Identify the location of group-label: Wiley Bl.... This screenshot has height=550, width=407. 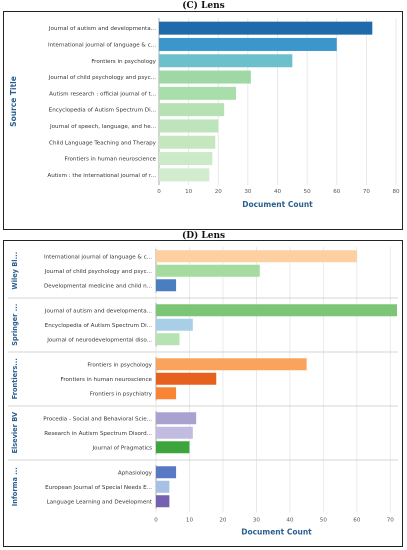
(15, 271).